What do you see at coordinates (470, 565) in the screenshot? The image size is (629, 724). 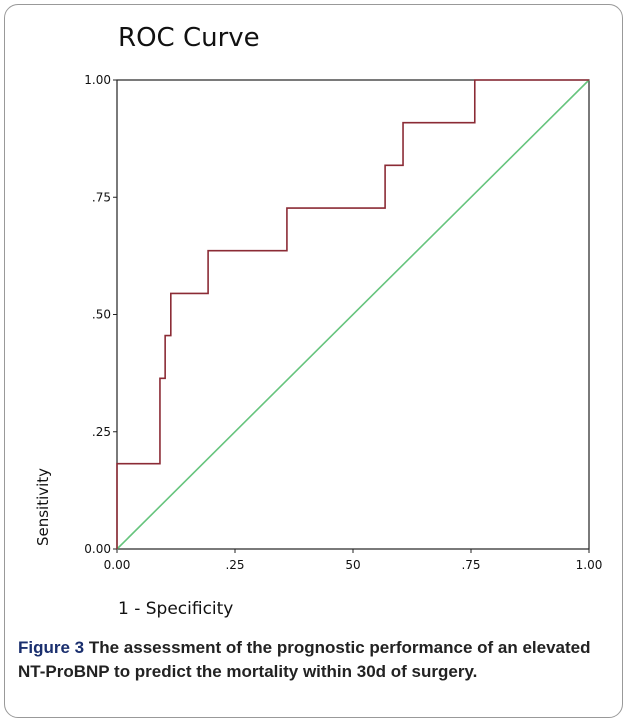 I see `x-tick-label: .75` at bounding box center [470, 565].